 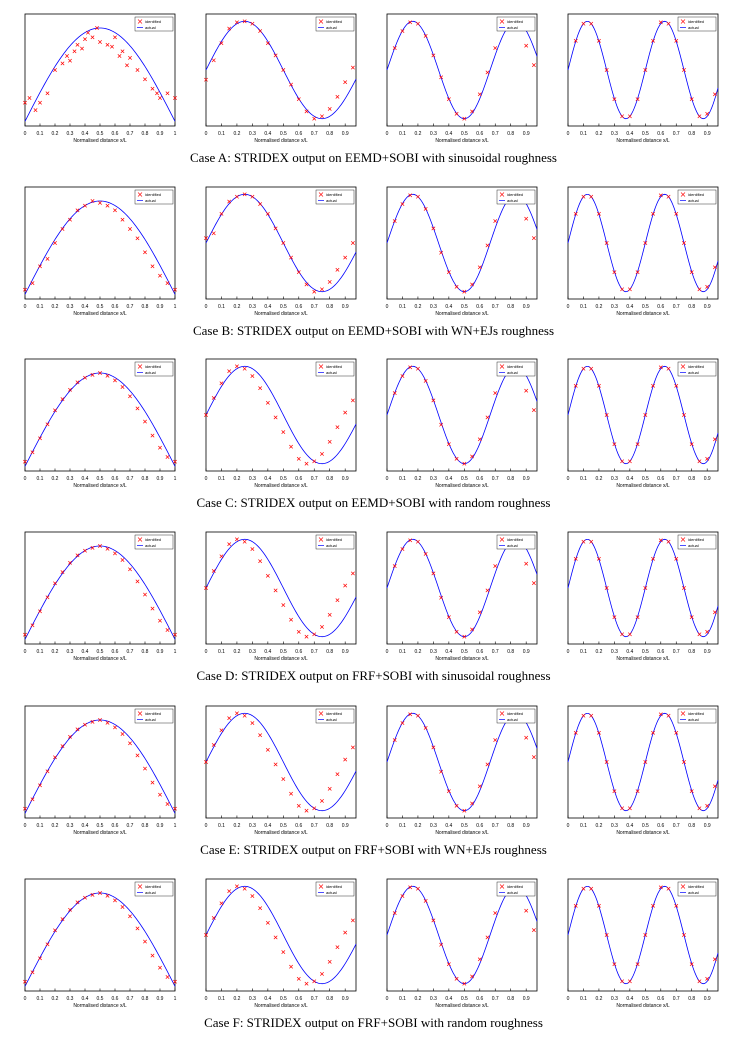 I want to click on x-tick-label: 1, so click(x=175, y=826).